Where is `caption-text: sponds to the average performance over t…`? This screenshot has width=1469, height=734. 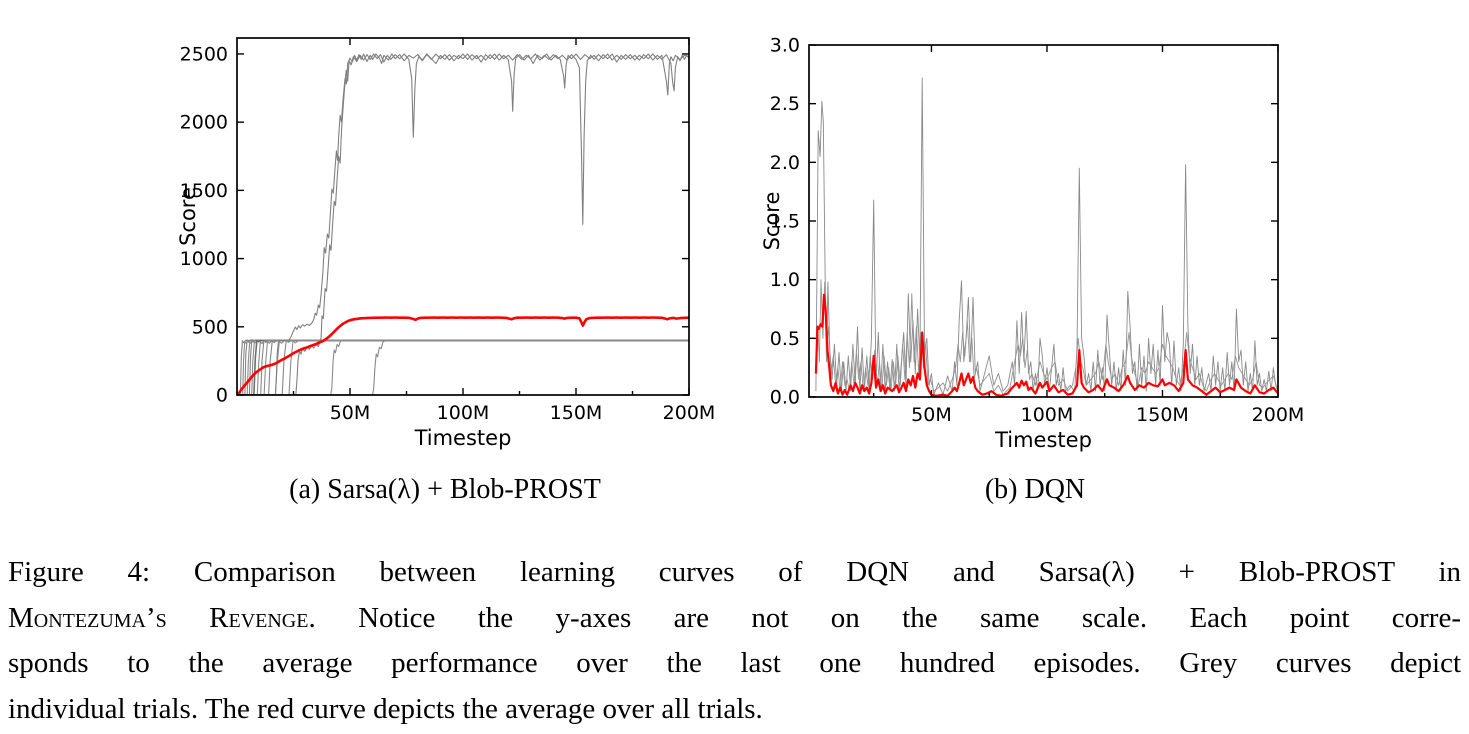 caption-text: sponds to the average performance over t… is located at coordinates (734, 663).